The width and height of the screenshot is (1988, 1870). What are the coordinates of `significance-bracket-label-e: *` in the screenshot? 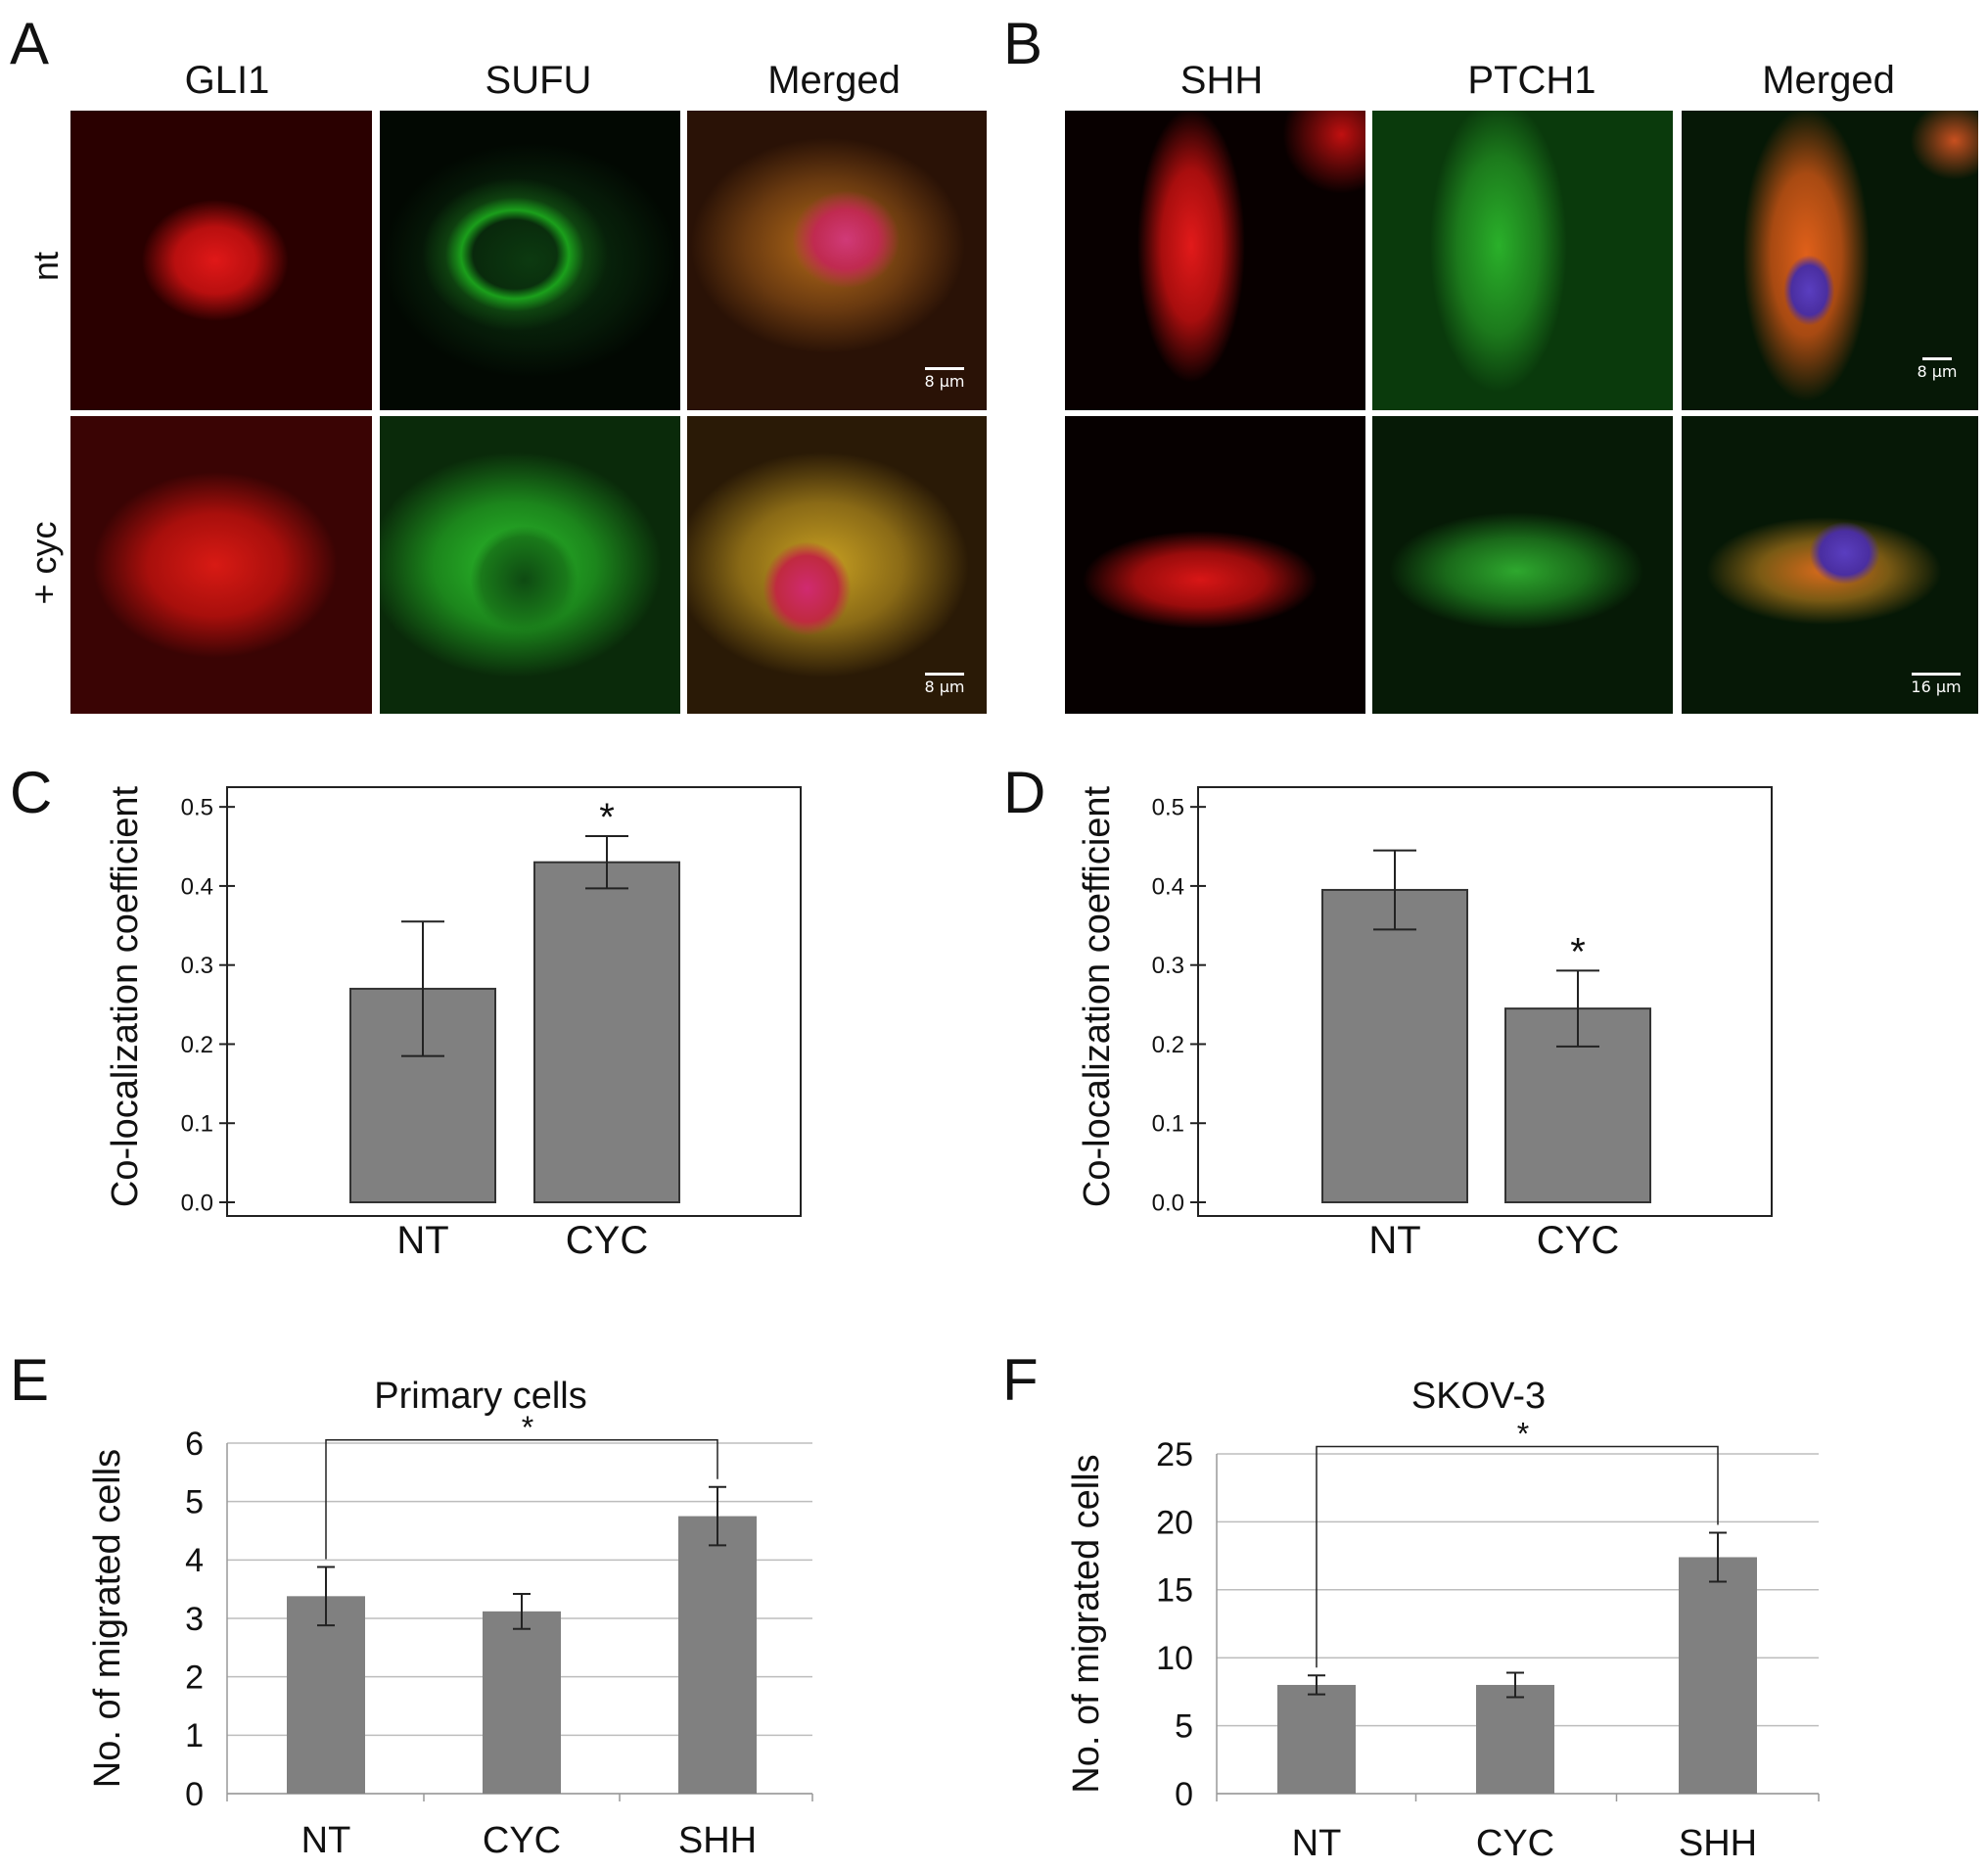 It's located at (527, 1428).